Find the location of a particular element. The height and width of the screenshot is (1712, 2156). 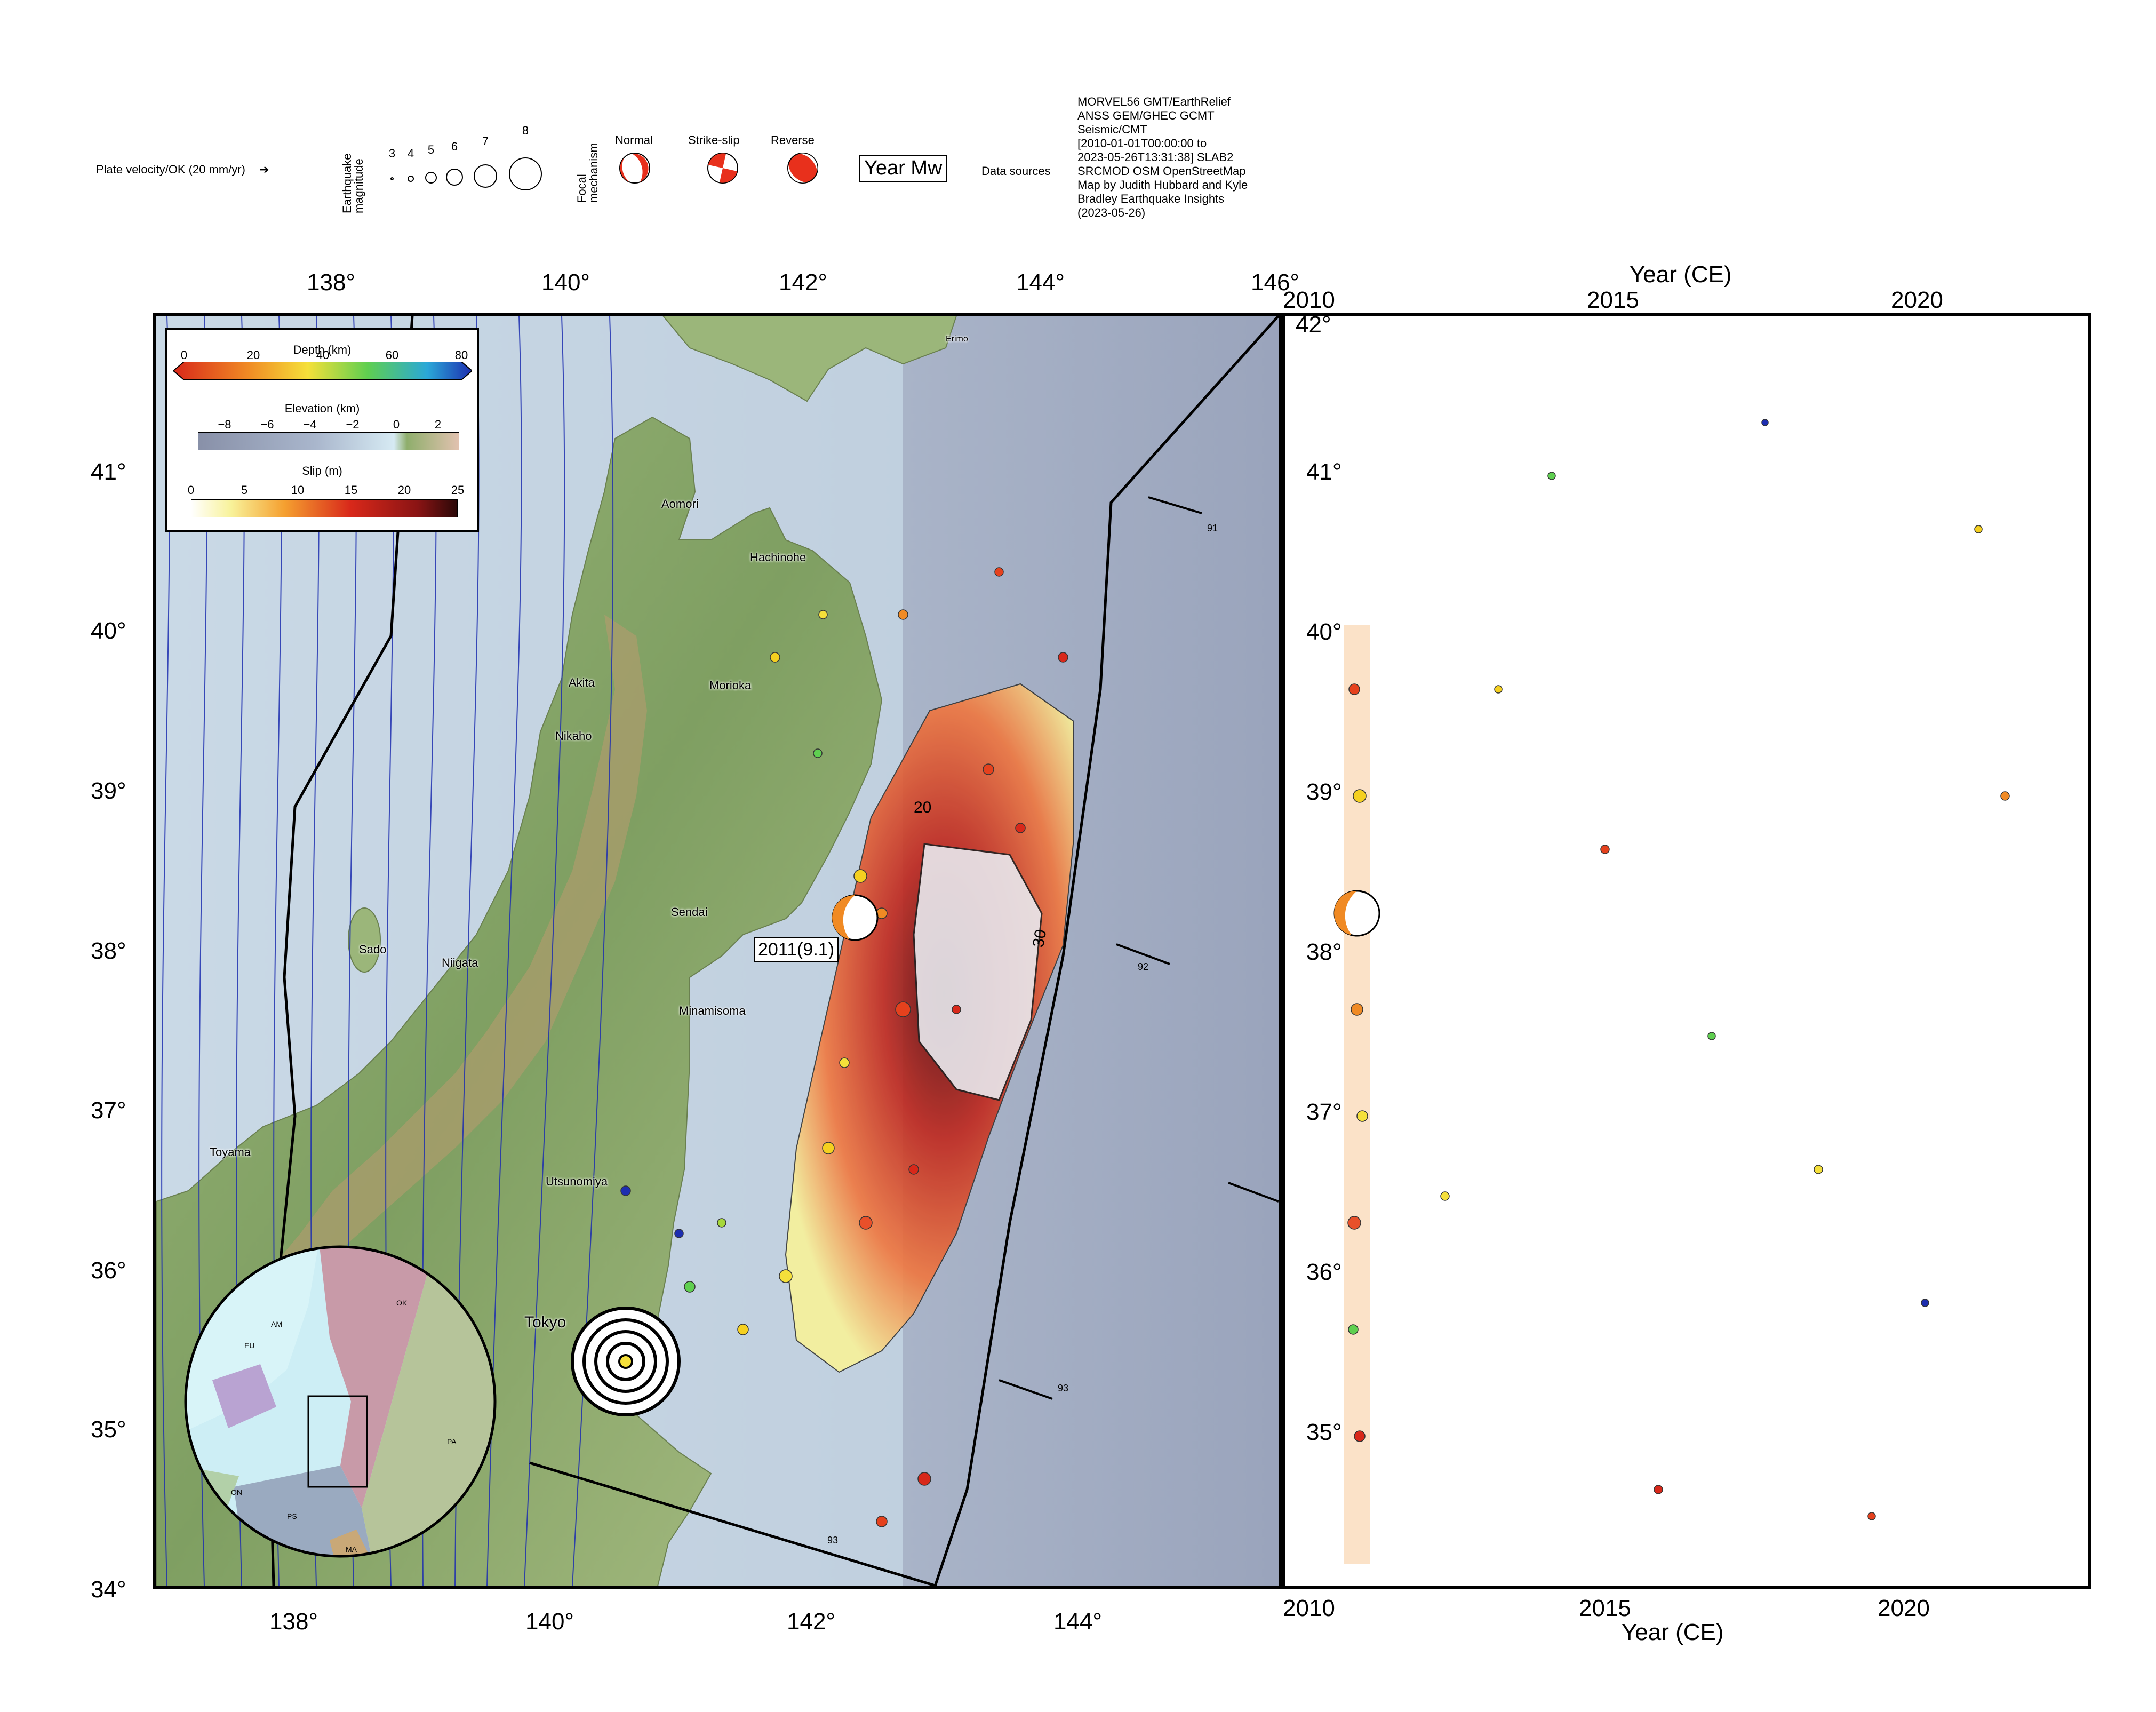

lat-tick: 34° is located at coordinates (109, 1589).